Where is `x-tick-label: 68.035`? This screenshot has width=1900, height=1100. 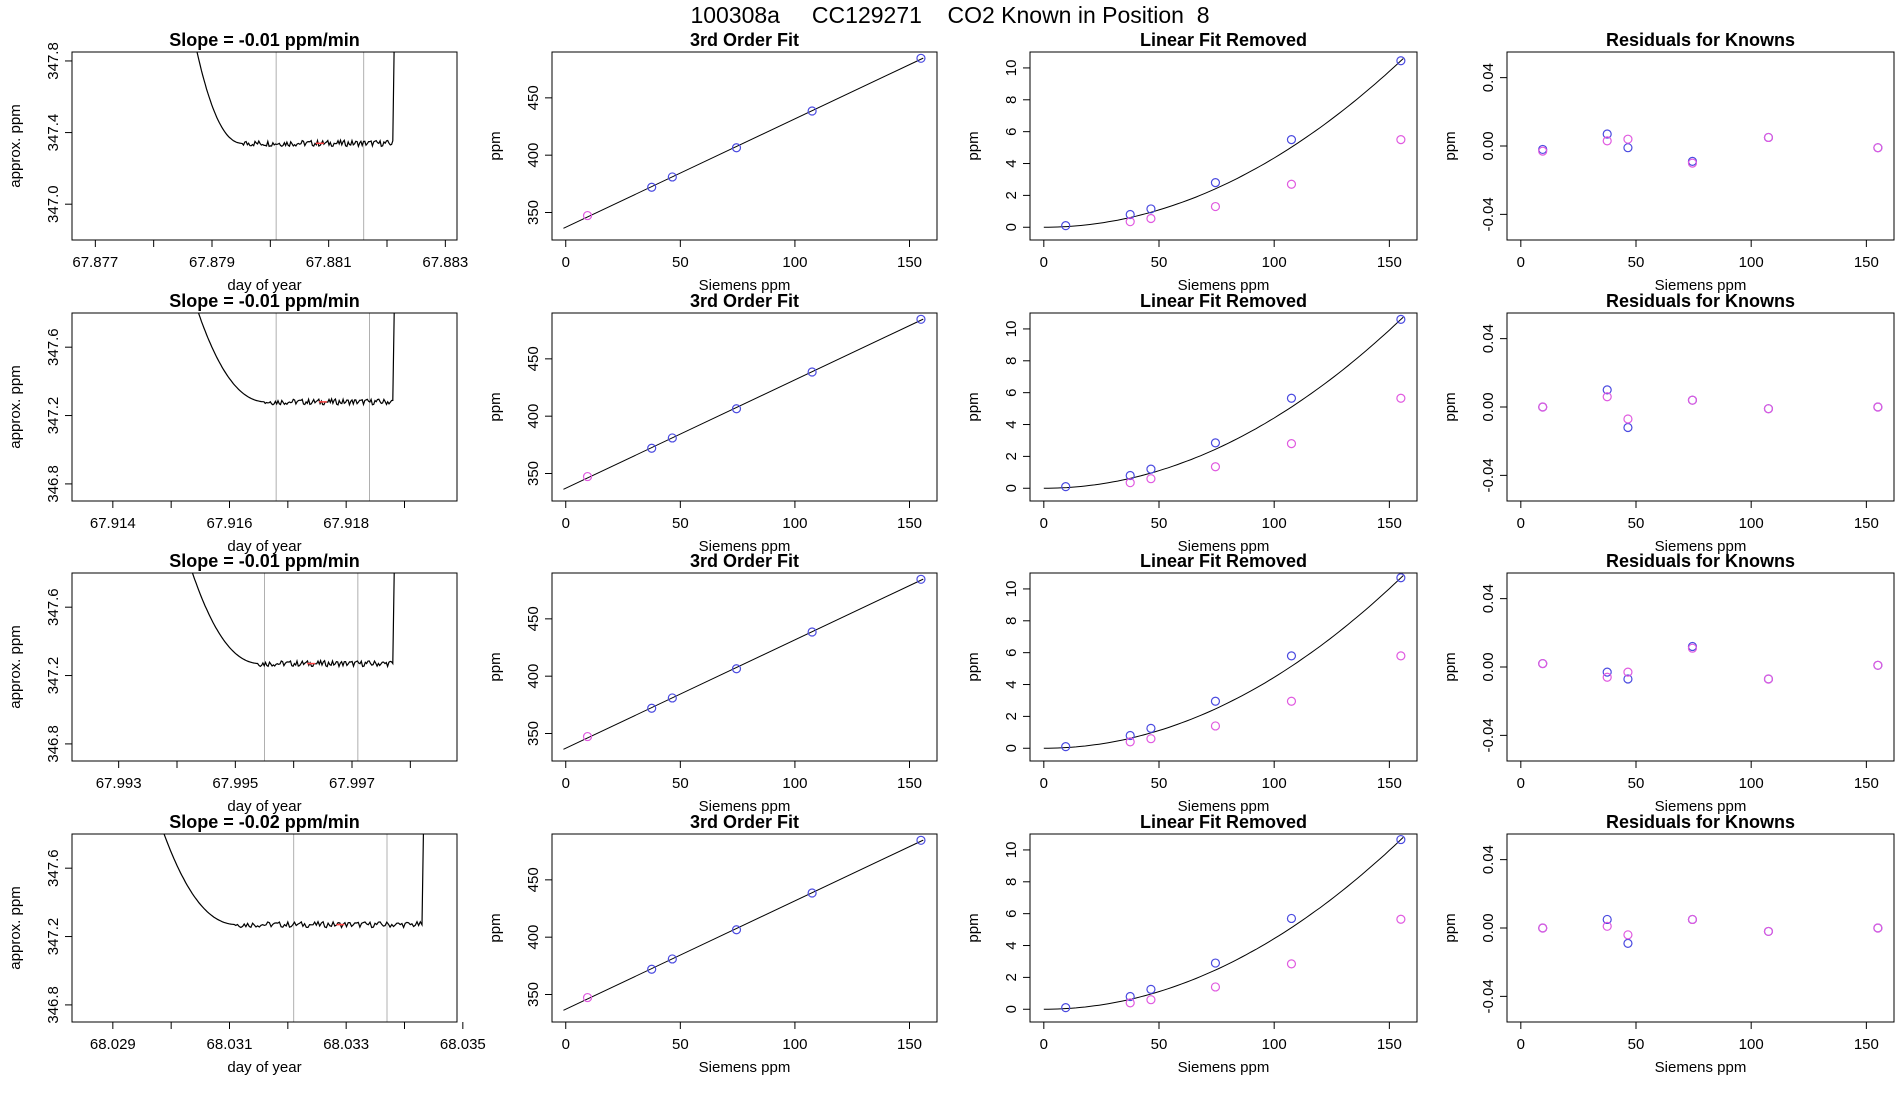
x-tick-label: 68.035 is located at coordinates (463, 1044).